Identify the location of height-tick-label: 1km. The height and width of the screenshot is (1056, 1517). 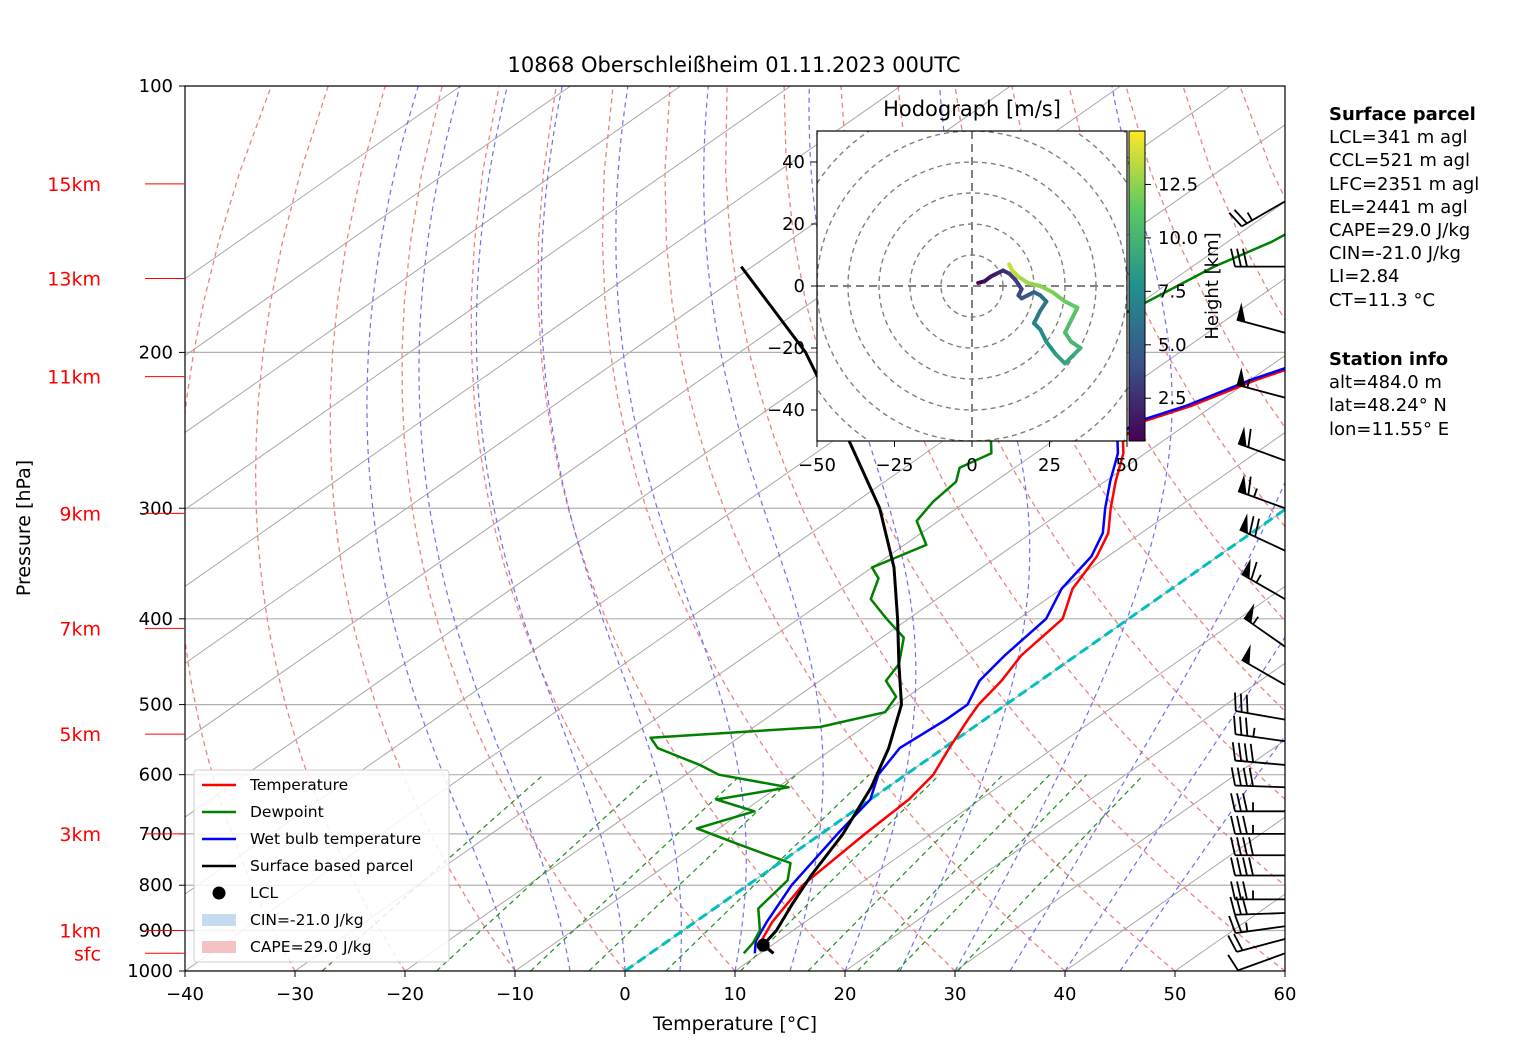
(80, 932).